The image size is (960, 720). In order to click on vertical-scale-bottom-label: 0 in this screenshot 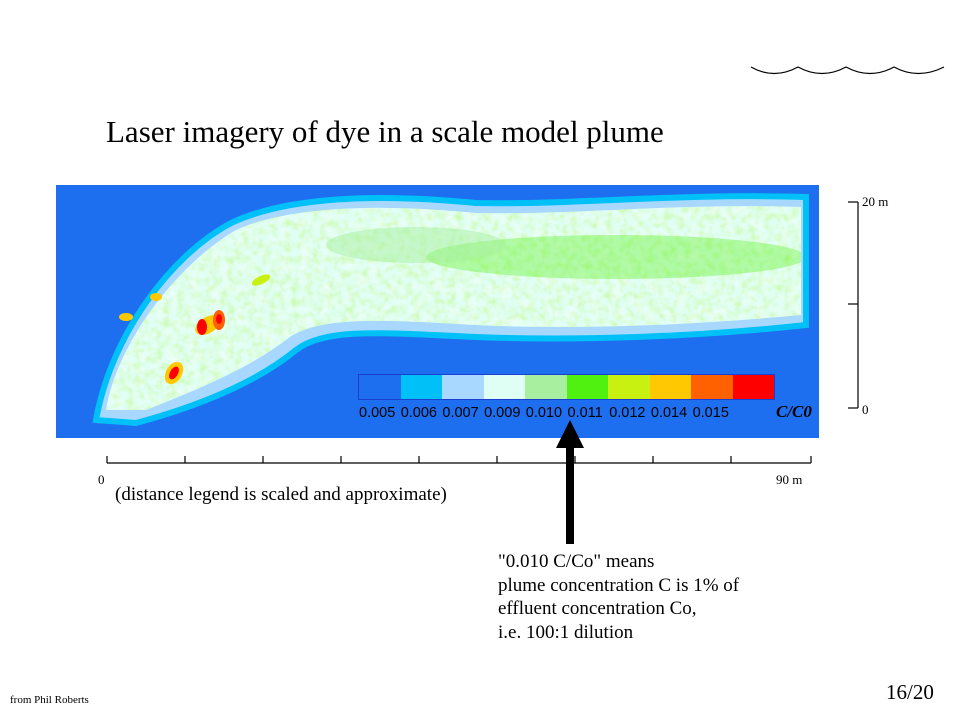, I will do `click(865, 409)`.